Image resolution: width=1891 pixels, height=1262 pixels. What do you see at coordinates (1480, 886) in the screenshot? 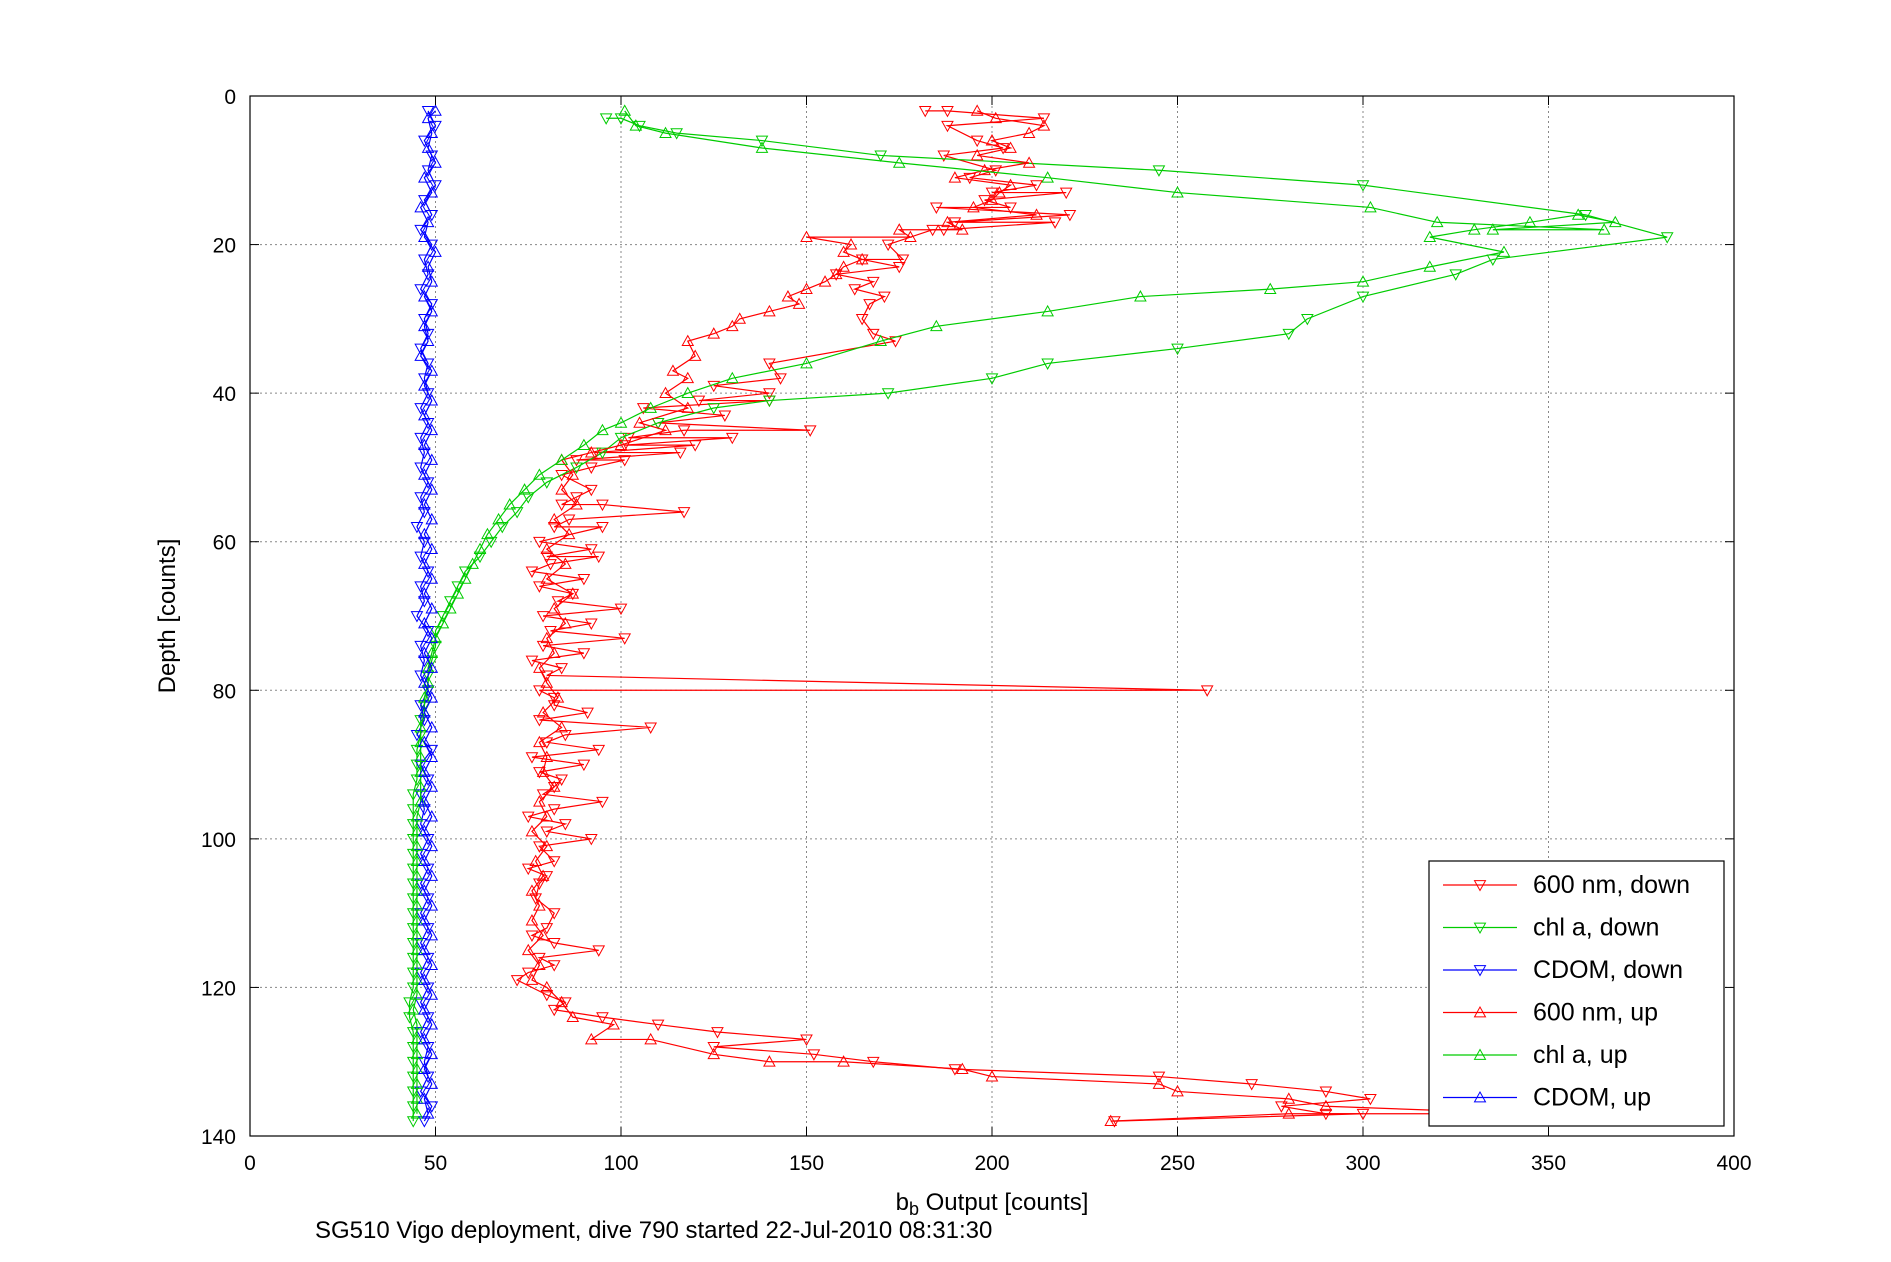
I see `legend-marker` at bounding box center [1480, 886].